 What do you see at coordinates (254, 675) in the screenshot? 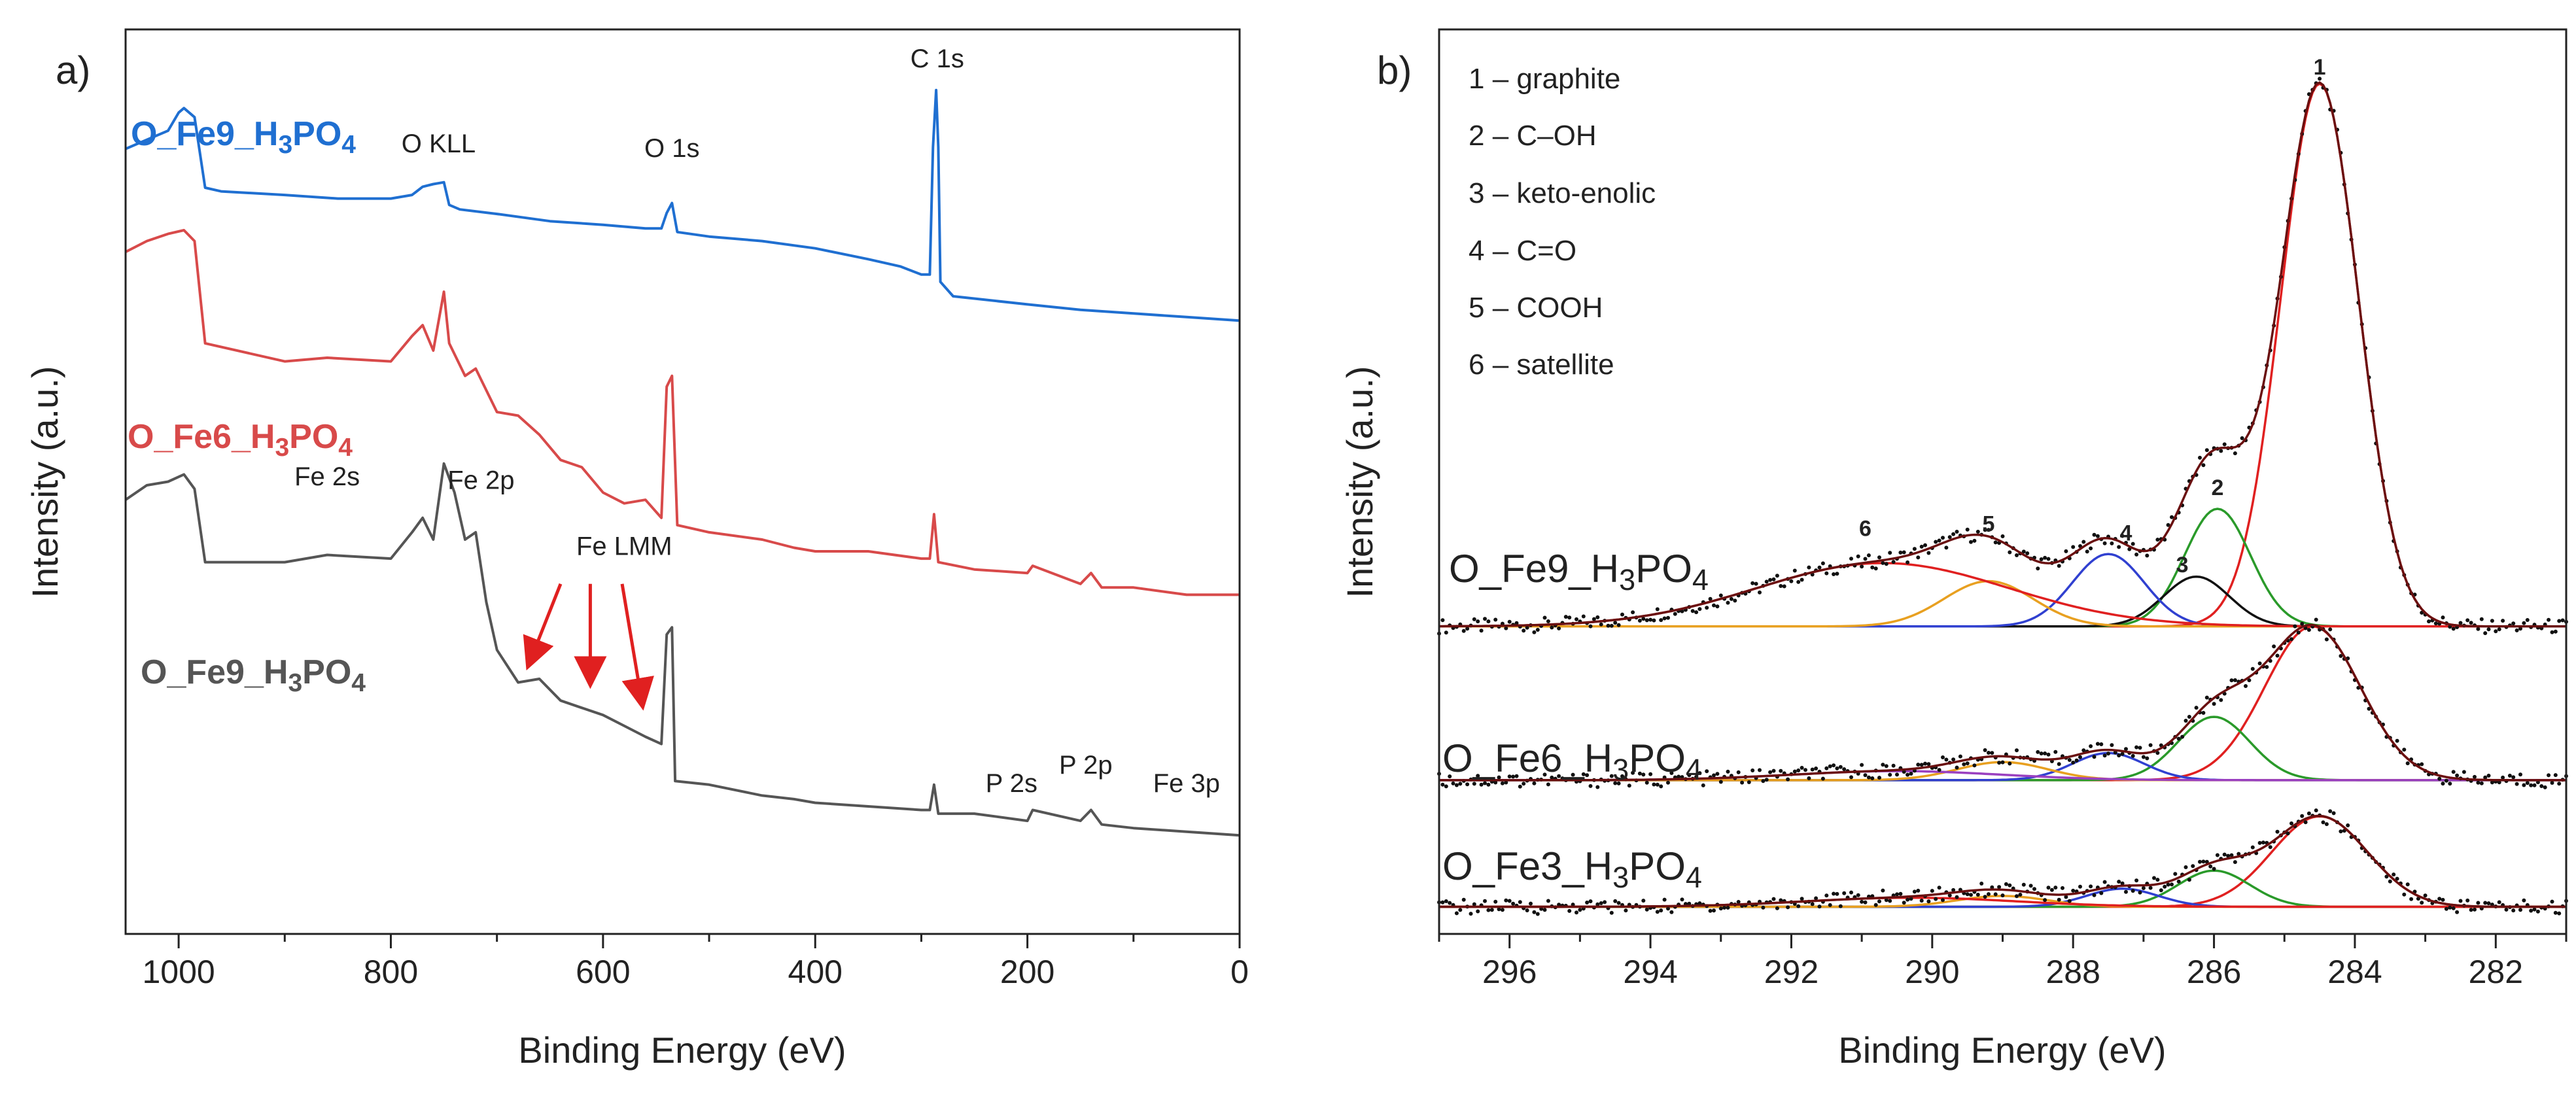
I see `series-label-3: O_Fe9_H3PO4` at bounding box center [254, 675].